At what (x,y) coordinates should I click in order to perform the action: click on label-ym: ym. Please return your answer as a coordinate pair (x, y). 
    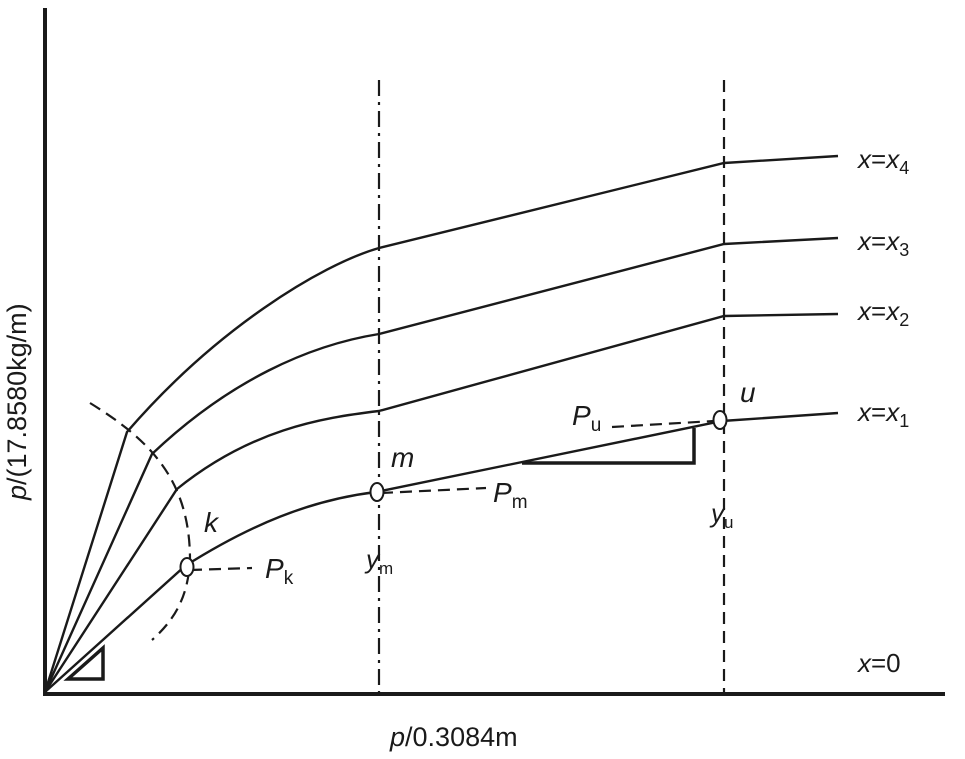
    Looking at the image, I should click on (378, 561).